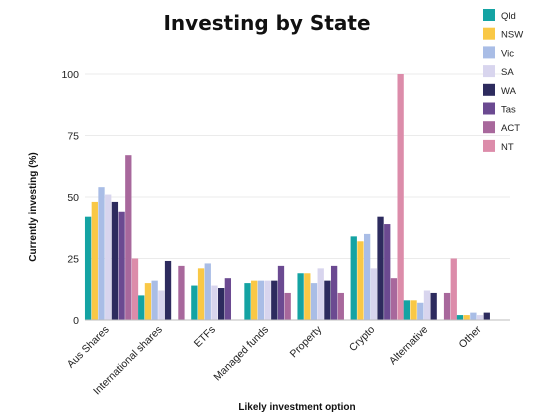  What do you see at coordinates (489, 89) in the screenshot?
I see `legend-swatch-wa` at bounding box center [489, 89].